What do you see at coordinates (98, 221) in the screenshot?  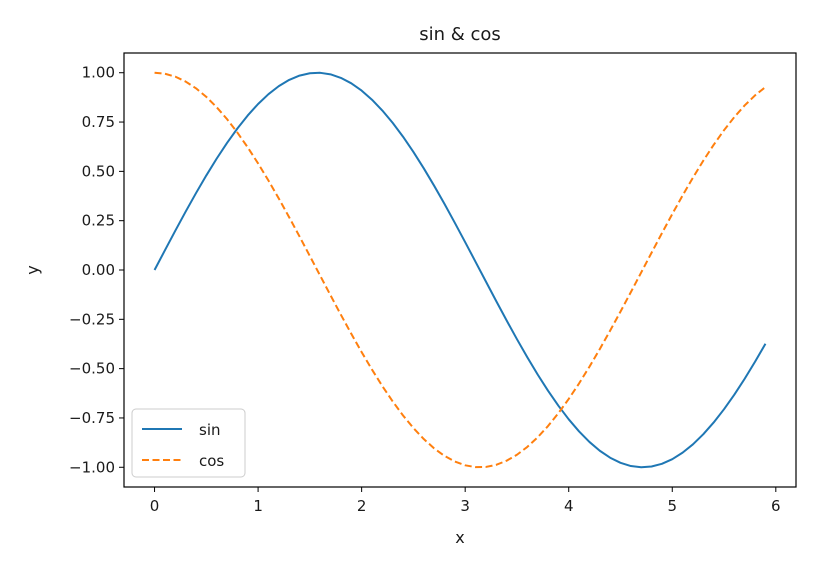 I see `y-tick-label: 0.25` at bounding box center [98, 221].